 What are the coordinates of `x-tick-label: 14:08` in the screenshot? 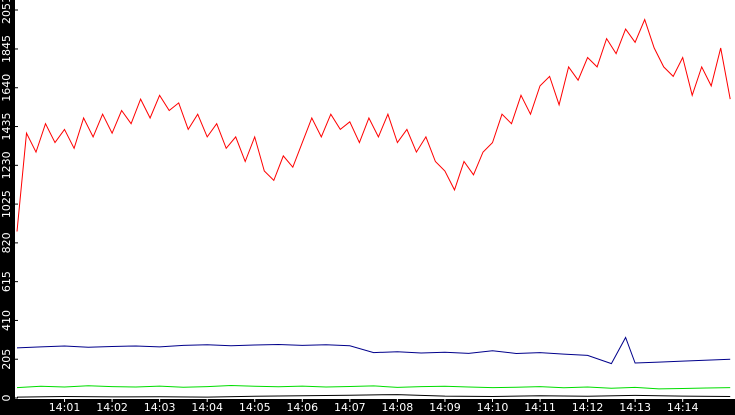 It's located at (398, 407).